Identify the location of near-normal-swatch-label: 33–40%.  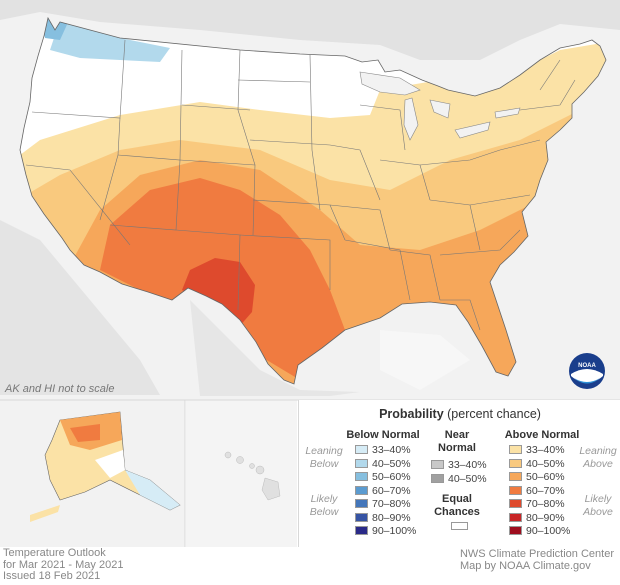
(467, 465).